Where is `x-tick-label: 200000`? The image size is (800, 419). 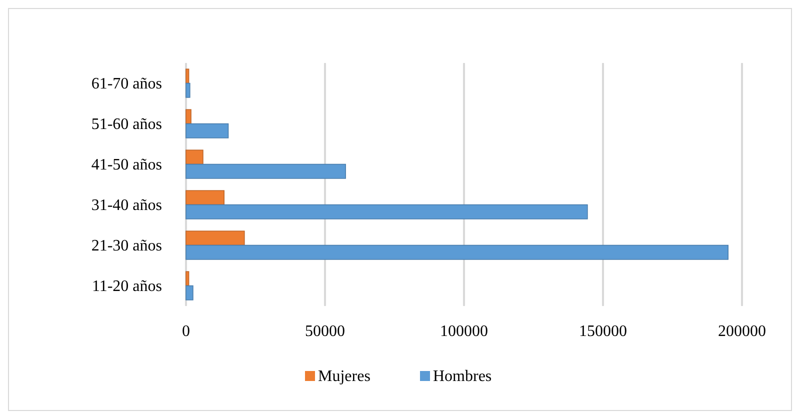
x-tick-label: 200000 is located at coordinates (742, 331).